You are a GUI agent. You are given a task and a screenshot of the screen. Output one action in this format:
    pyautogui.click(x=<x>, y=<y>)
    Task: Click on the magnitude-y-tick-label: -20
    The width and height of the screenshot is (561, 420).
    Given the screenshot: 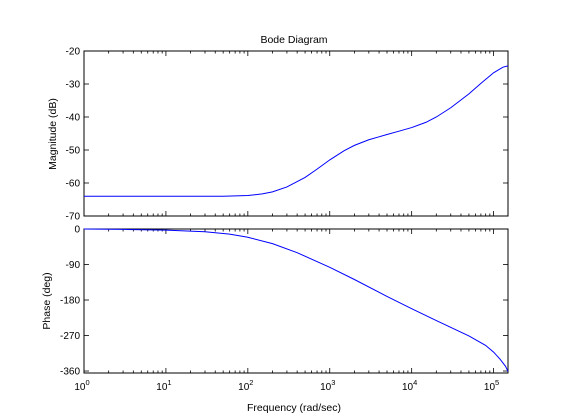 What is the action you would take?
    pyautogui.click(x=73, y=52)
    